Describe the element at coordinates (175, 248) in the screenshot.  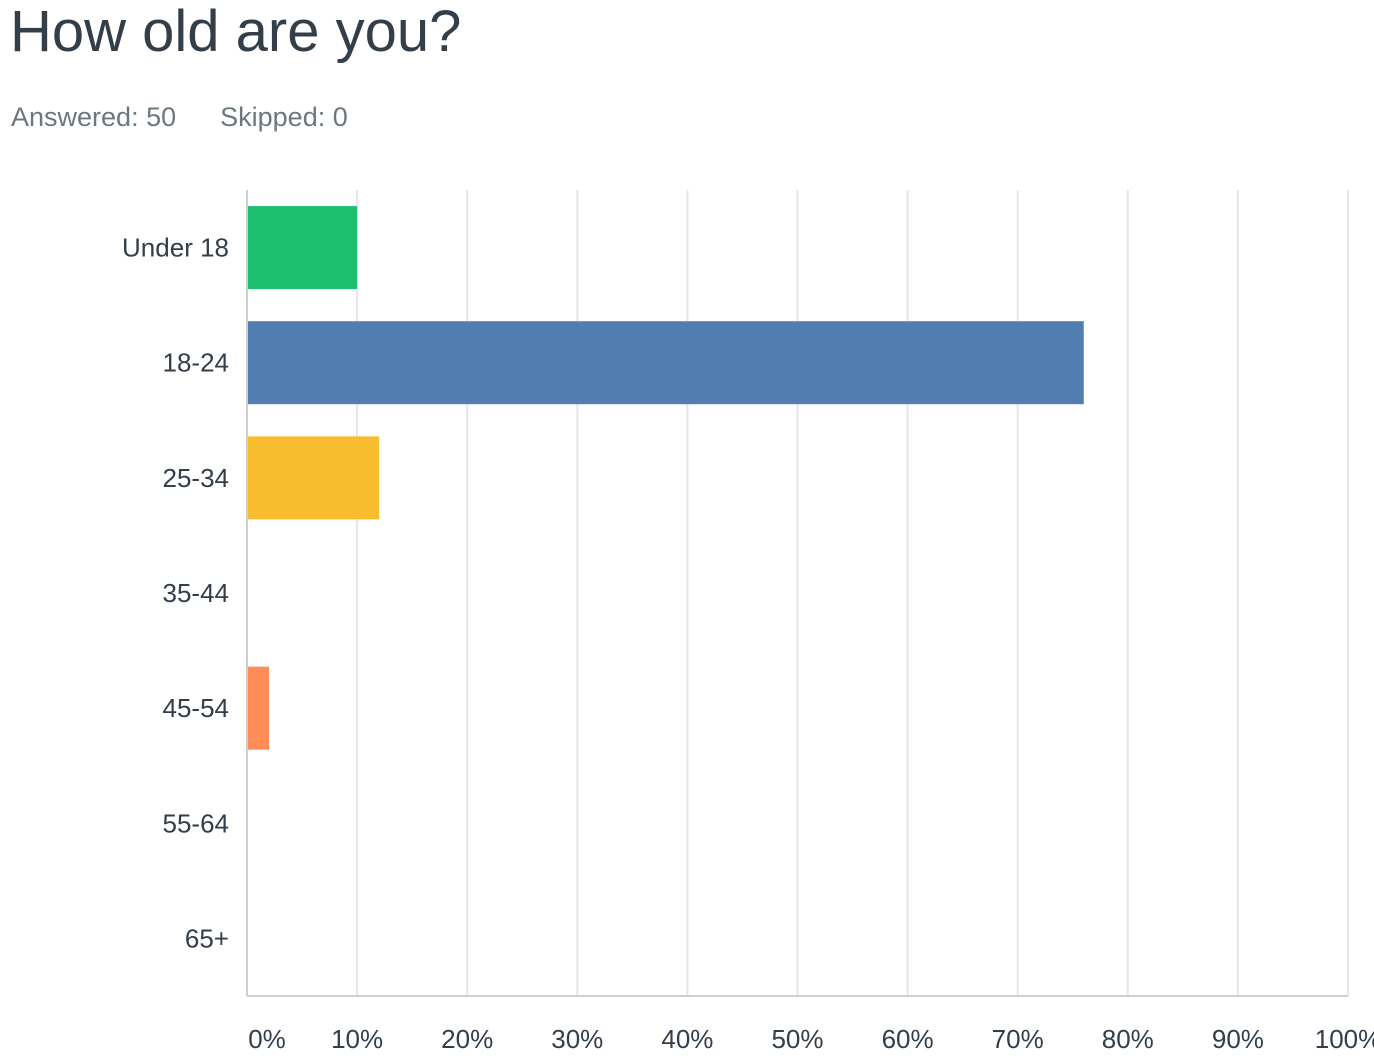
I see `category-label: Under 18` at that location.